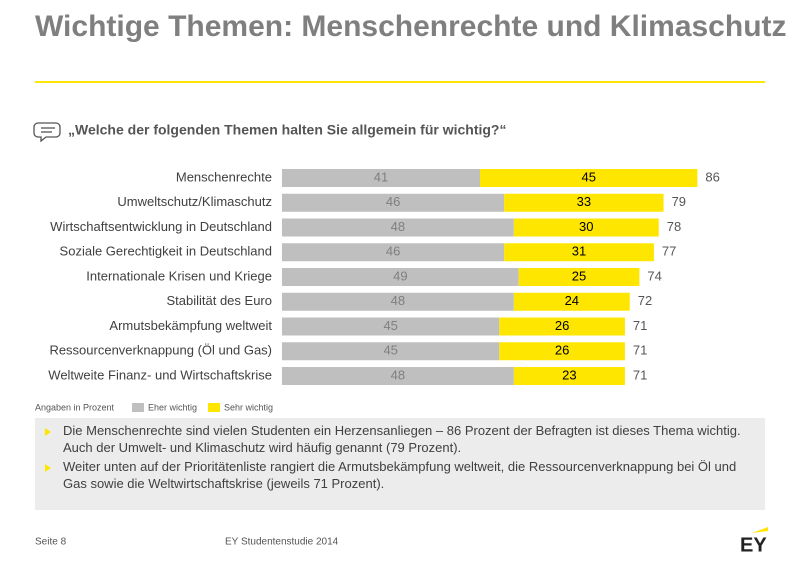 The height and width of the screenshot is (564, 800). Describe the element at coordinates (190, 325) in the screenshot. I see `category-label: Armutsbekämpfung weltweit` at that location.